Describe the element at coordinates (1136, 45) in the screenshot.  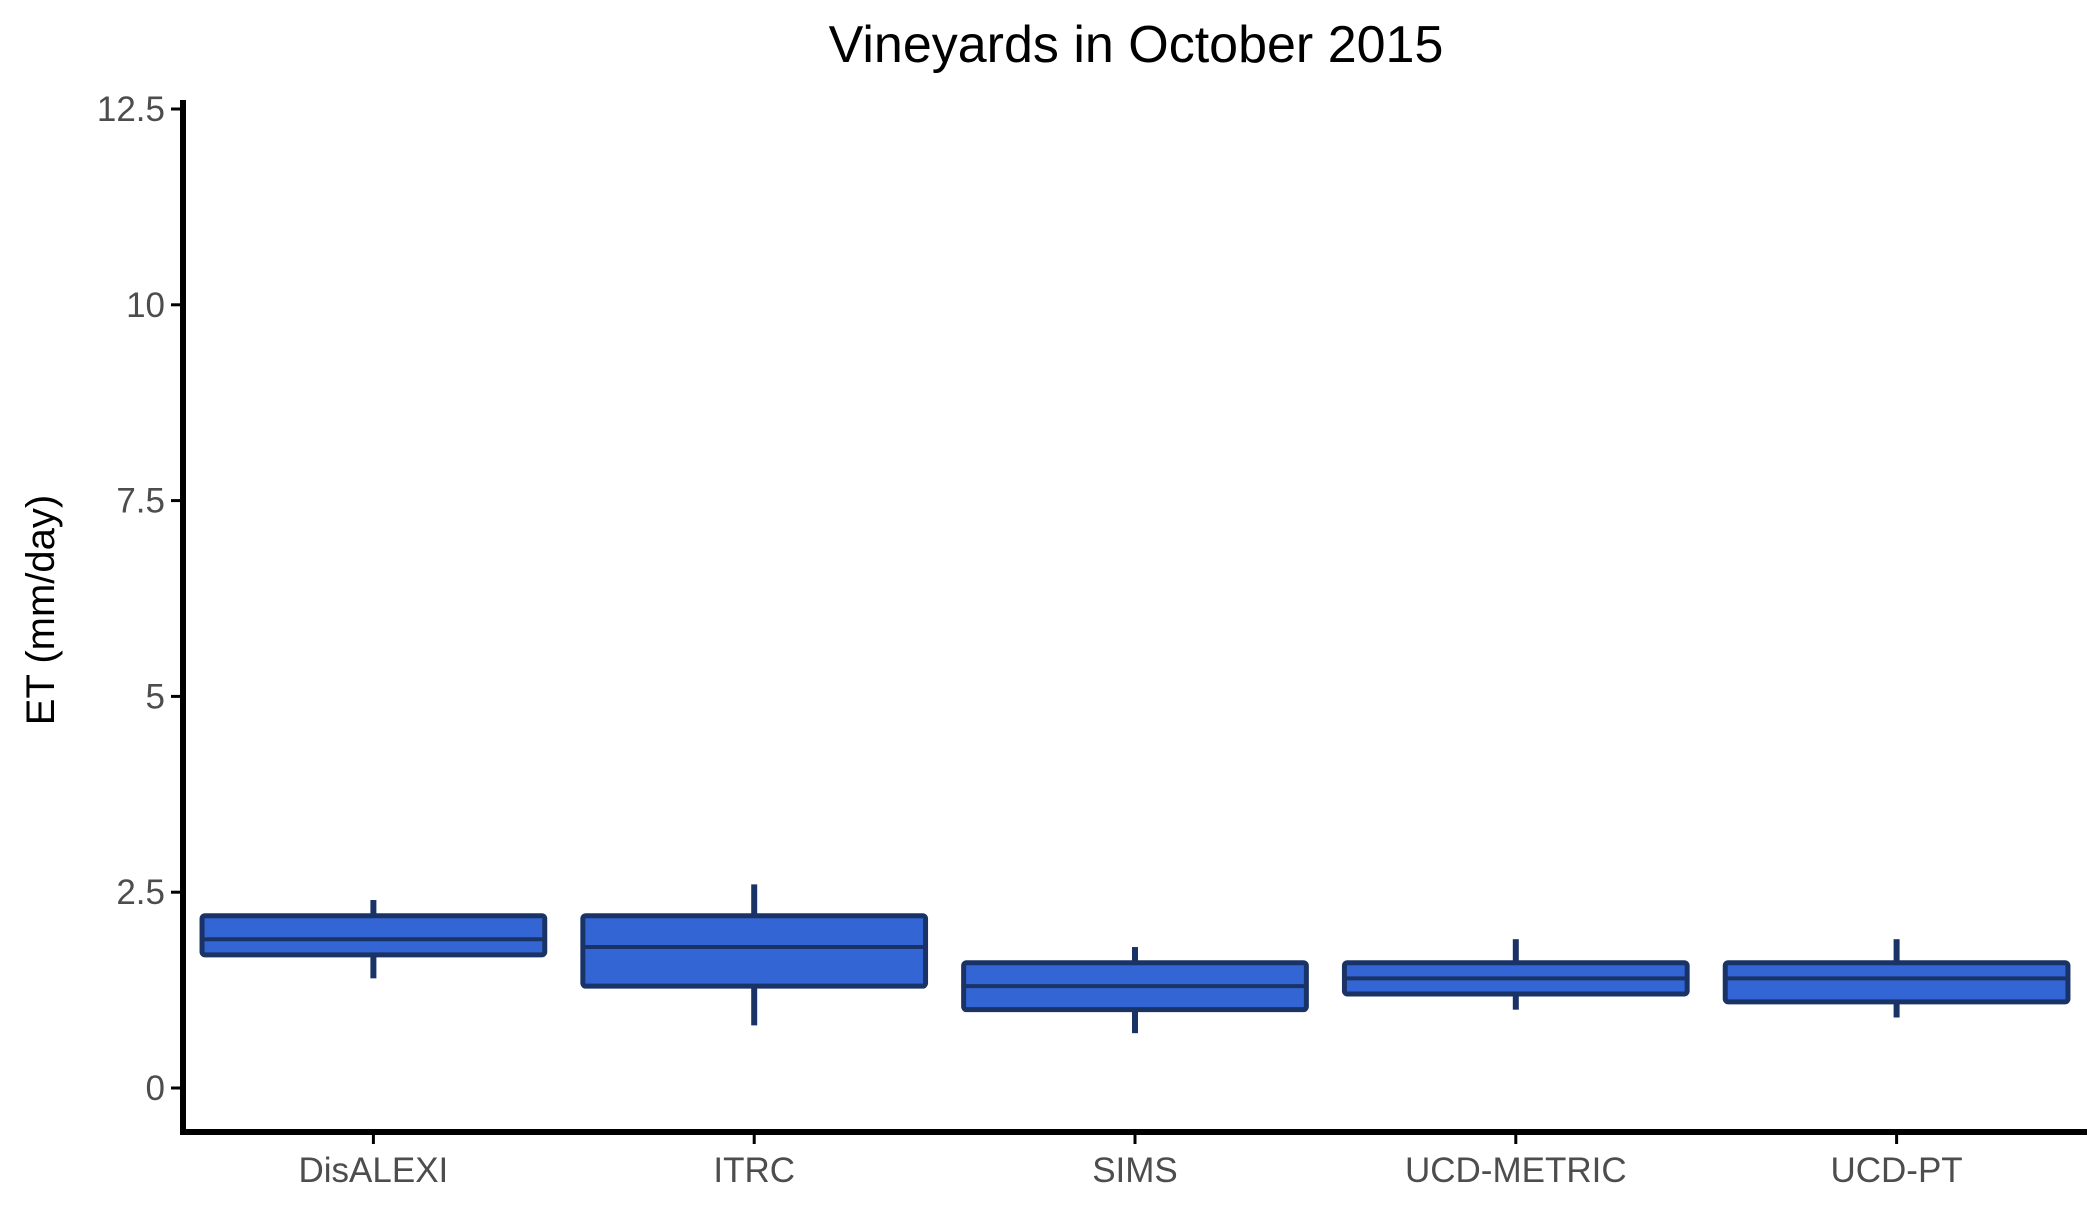
I see `chart-title: Vineyards in October 2015` at that location.